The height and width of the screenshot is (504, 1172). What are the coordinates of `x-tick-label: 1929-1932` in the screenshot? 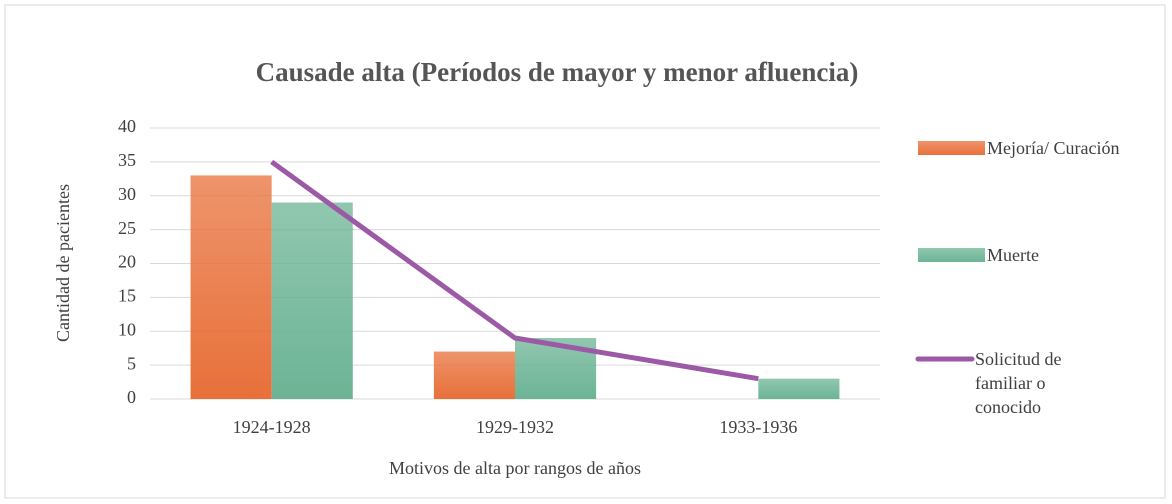 It's located at (515, 427).